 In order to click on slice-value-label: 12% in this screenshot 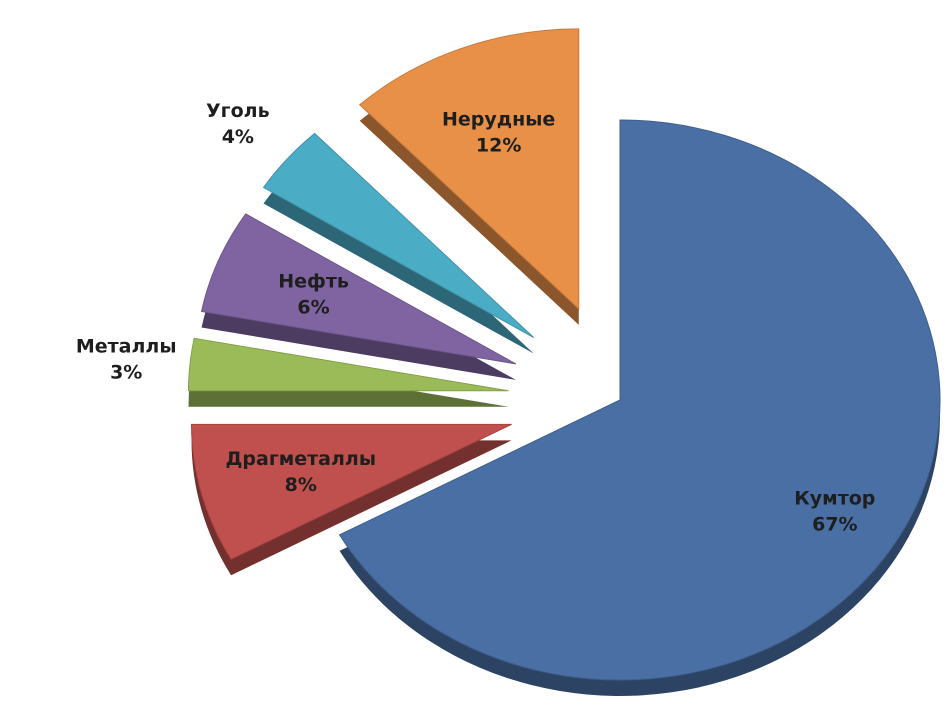, I will do `click(498, 145)`.